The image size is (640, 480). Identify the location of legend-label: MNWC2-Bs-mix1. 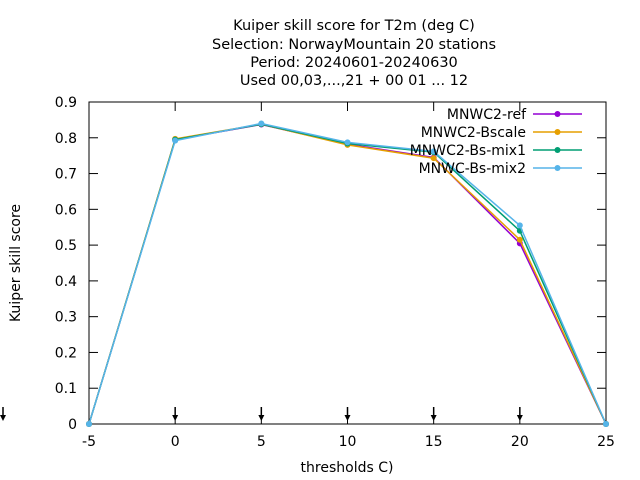
(468, 151).